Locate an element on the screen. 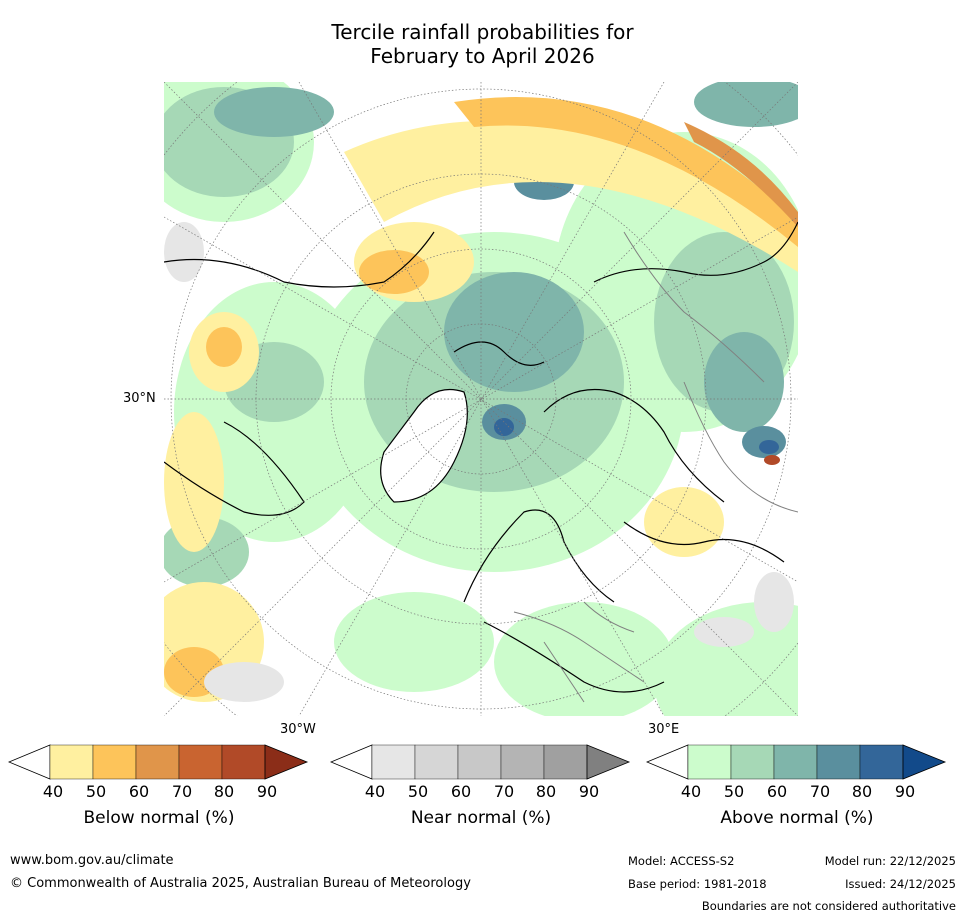 The width and height of the screenshot is (965, 919). above-low-extend is located at coordinates (667, 762).